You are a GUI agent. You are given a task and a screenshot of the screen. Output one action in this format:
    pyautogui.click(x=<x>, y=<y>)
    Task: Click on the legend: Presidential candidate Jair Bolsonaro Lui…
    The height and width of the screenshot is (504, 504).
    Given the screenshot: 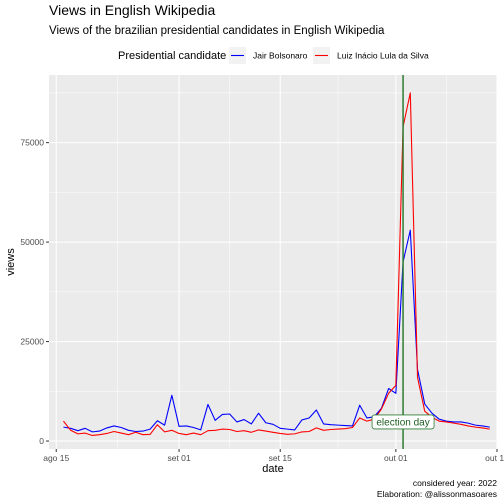 What is the action you would take?
    pyautogui.click(x=273, y=55)
    